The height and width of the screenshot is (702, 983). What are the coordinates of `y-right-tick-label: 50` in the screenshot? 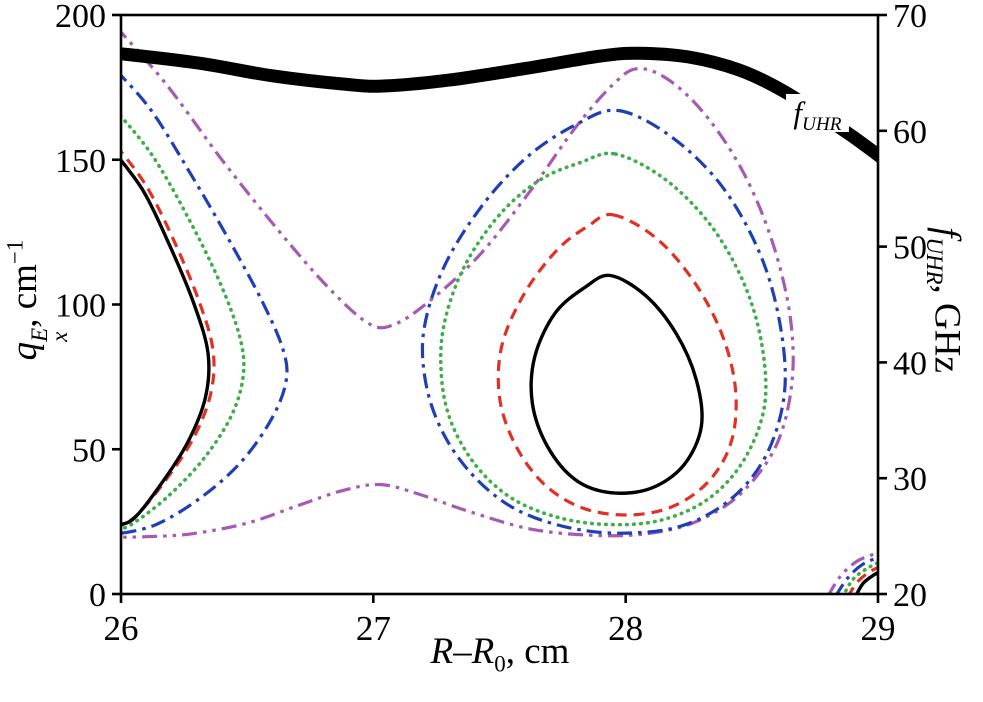 It's located at (910, 248).